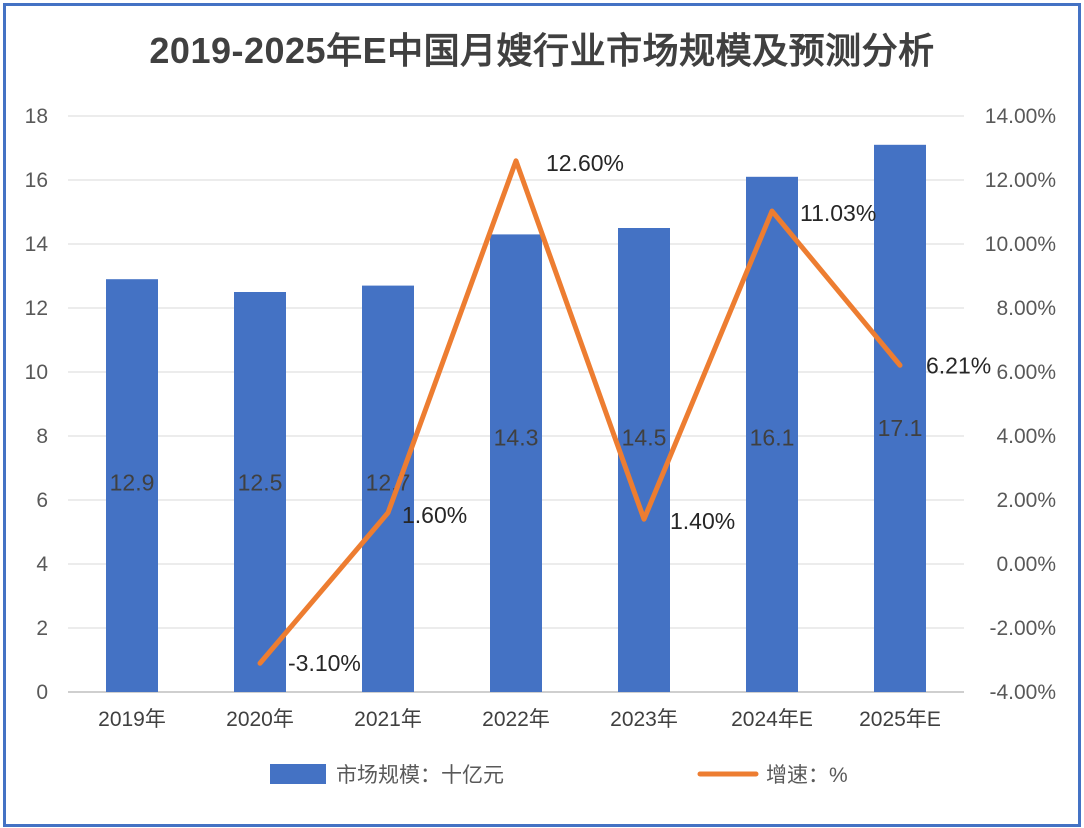 The width and height of the screenshot is (1084, 828). Describe the element at coordinates (260, 482) in the screenshot. I see `bar-data-label: 12.5` at that location.